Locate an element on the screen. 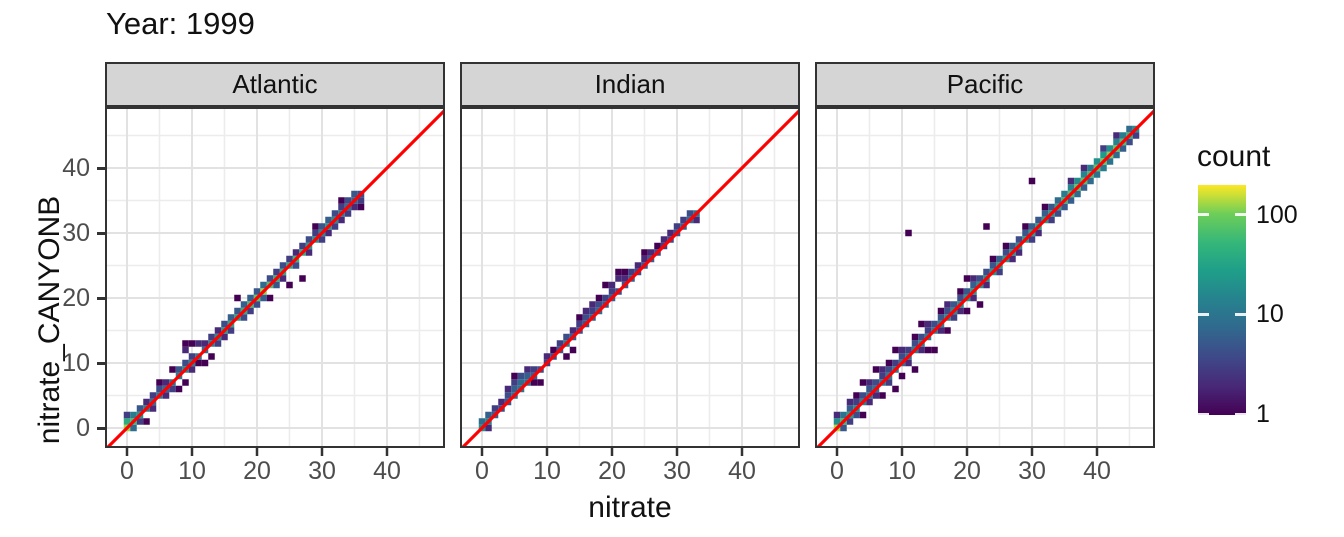  facet-strip-atlantic: Atlantic is located at coordinates (275, 84).